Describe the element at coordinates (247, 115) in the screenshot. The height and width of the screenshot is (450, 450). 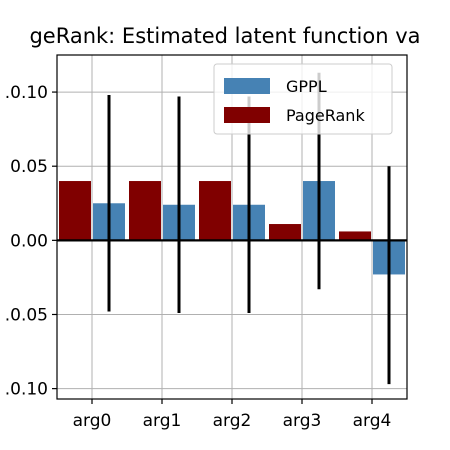
I see `legend-swatch-pagerank` at that location.